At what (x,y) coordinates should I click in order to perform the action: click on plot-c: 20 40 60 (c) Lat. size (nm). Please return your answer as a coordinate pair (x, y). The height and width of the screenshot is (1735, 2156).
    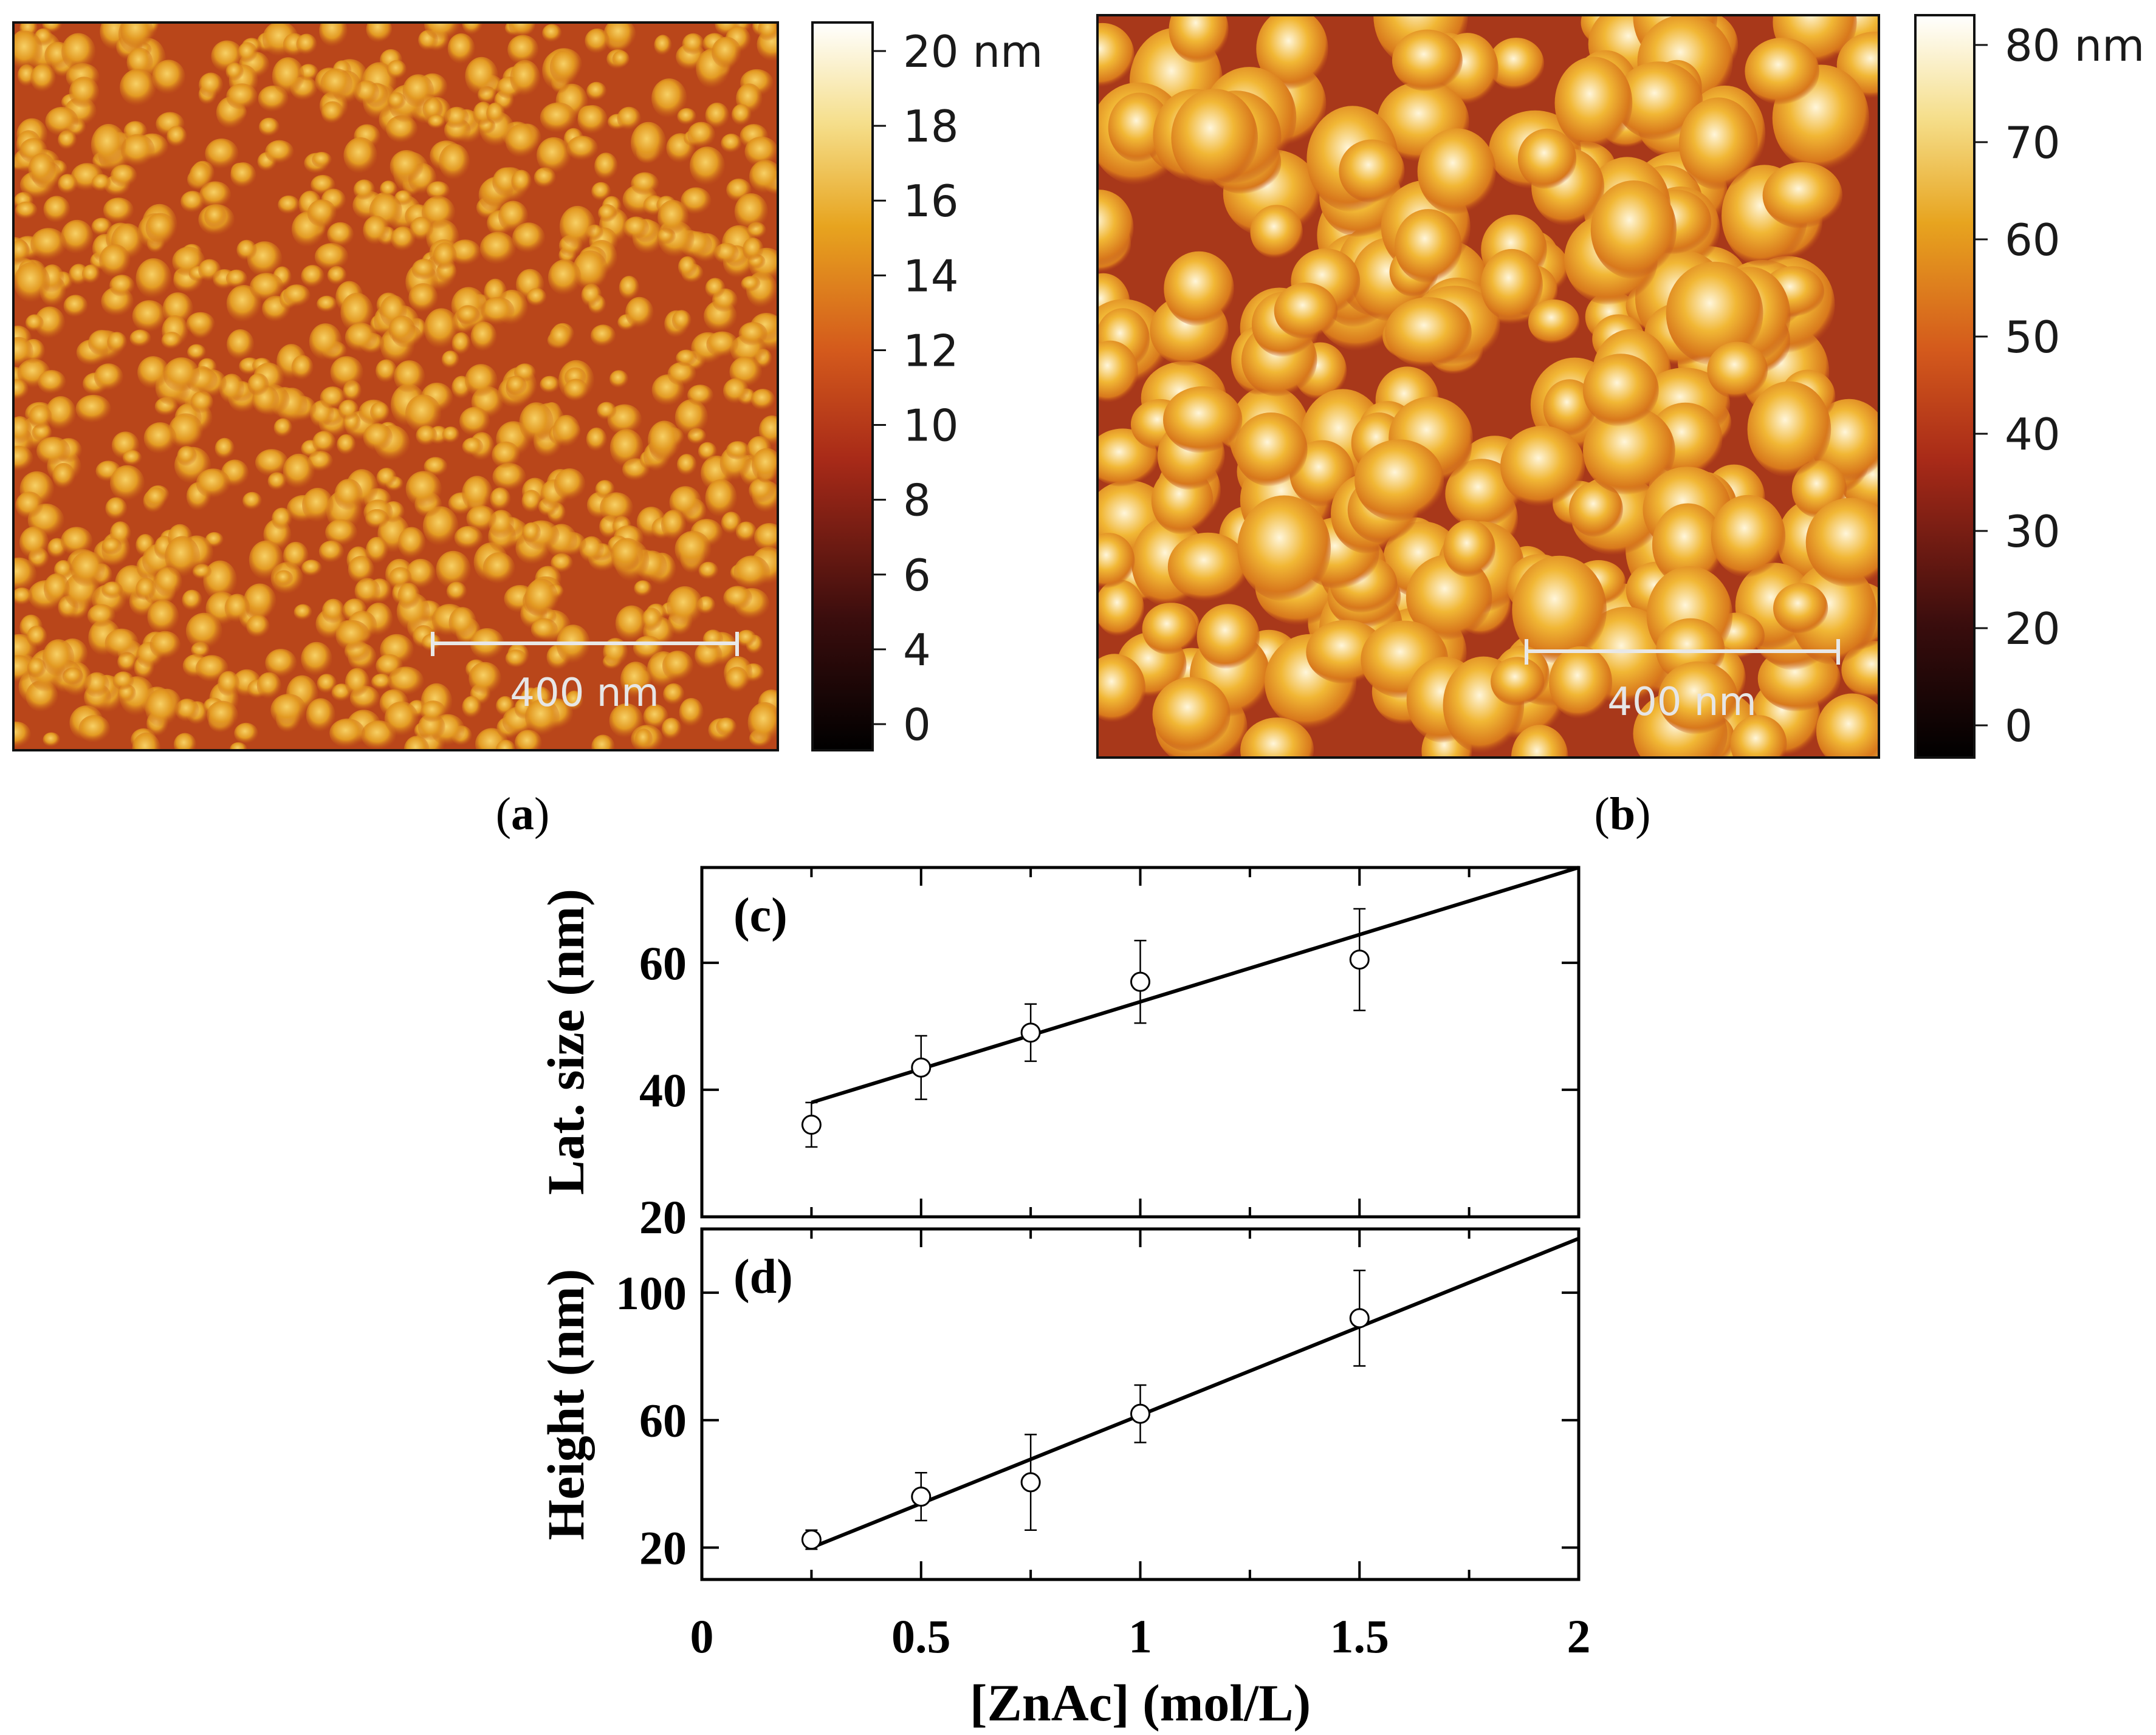
    Looking at the image, I should click on (1059, 1055).